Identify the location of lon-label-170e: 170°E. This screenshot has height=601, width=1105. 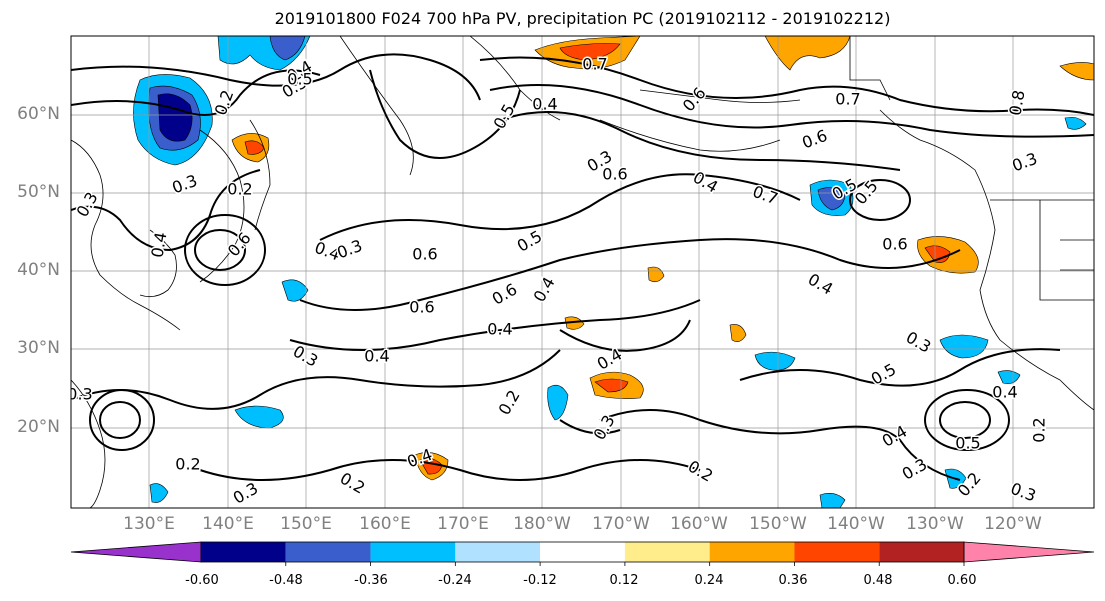
(463, 524).